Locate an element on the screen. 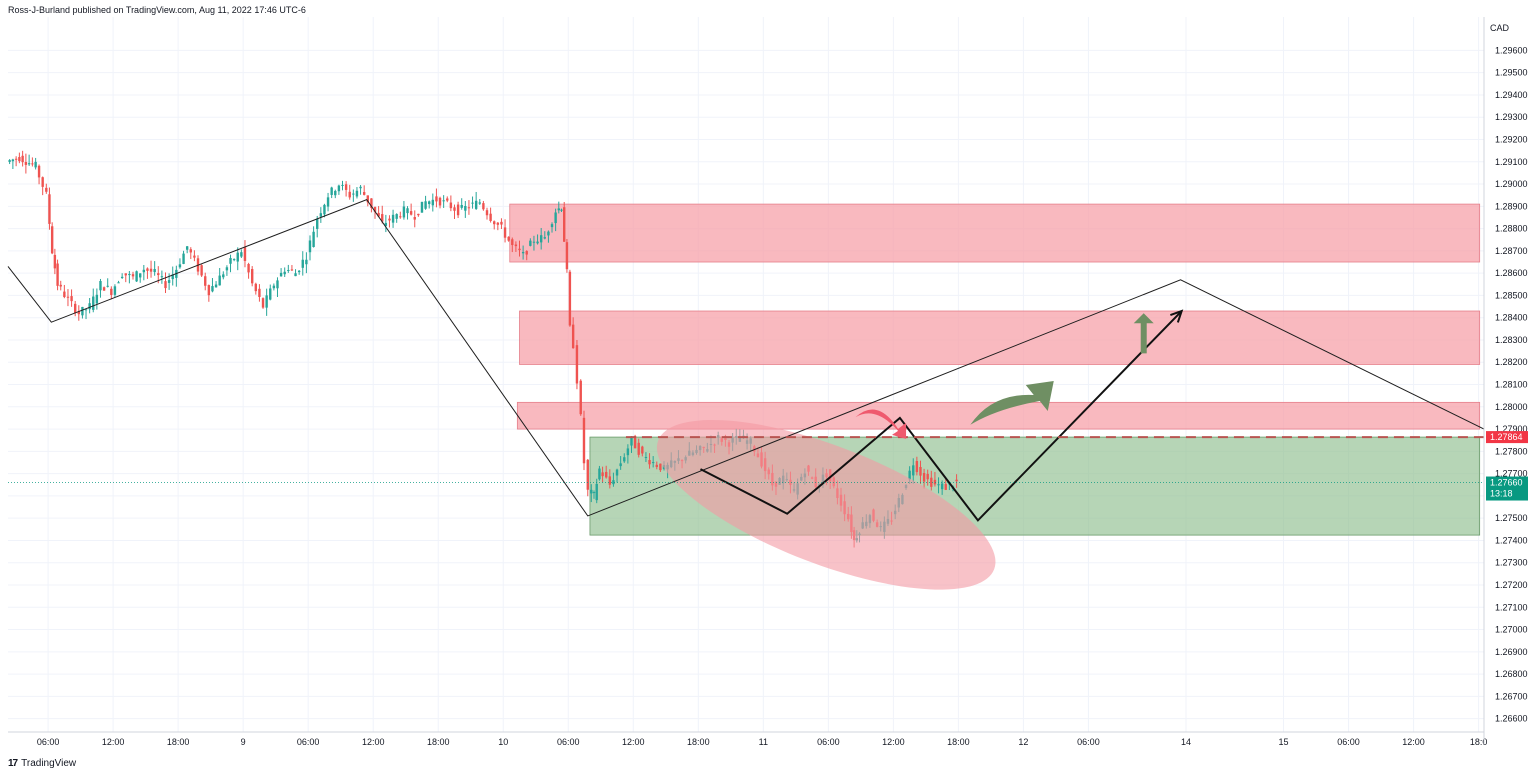 Image resolution: width=1536 pixels, height=777 pixels. tradingview-footer: 17 TradingView is located at coordinates (42, 763).